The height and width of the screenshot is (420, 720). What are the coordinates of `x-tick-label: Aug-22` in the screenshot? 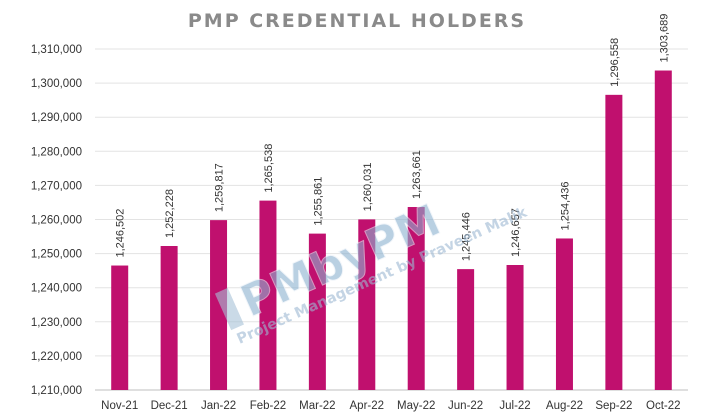 It's located at (564, 406).